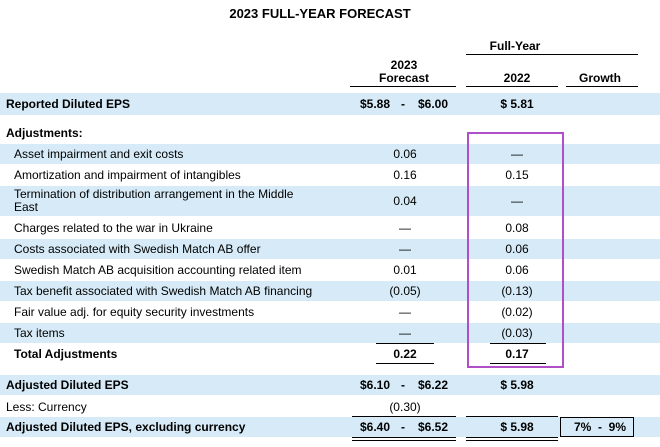  What do you see at coordinates (517, 354) in the screenshot?
I see `total-adjustments-2022: 0.17` at bounding box center [517, 354].